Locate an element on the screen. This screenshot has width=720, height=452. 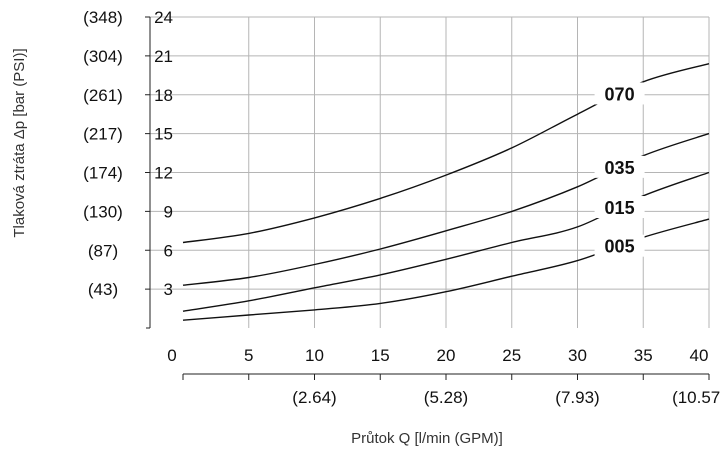
series-label-035: 035 is located at coordinates (620, 168).